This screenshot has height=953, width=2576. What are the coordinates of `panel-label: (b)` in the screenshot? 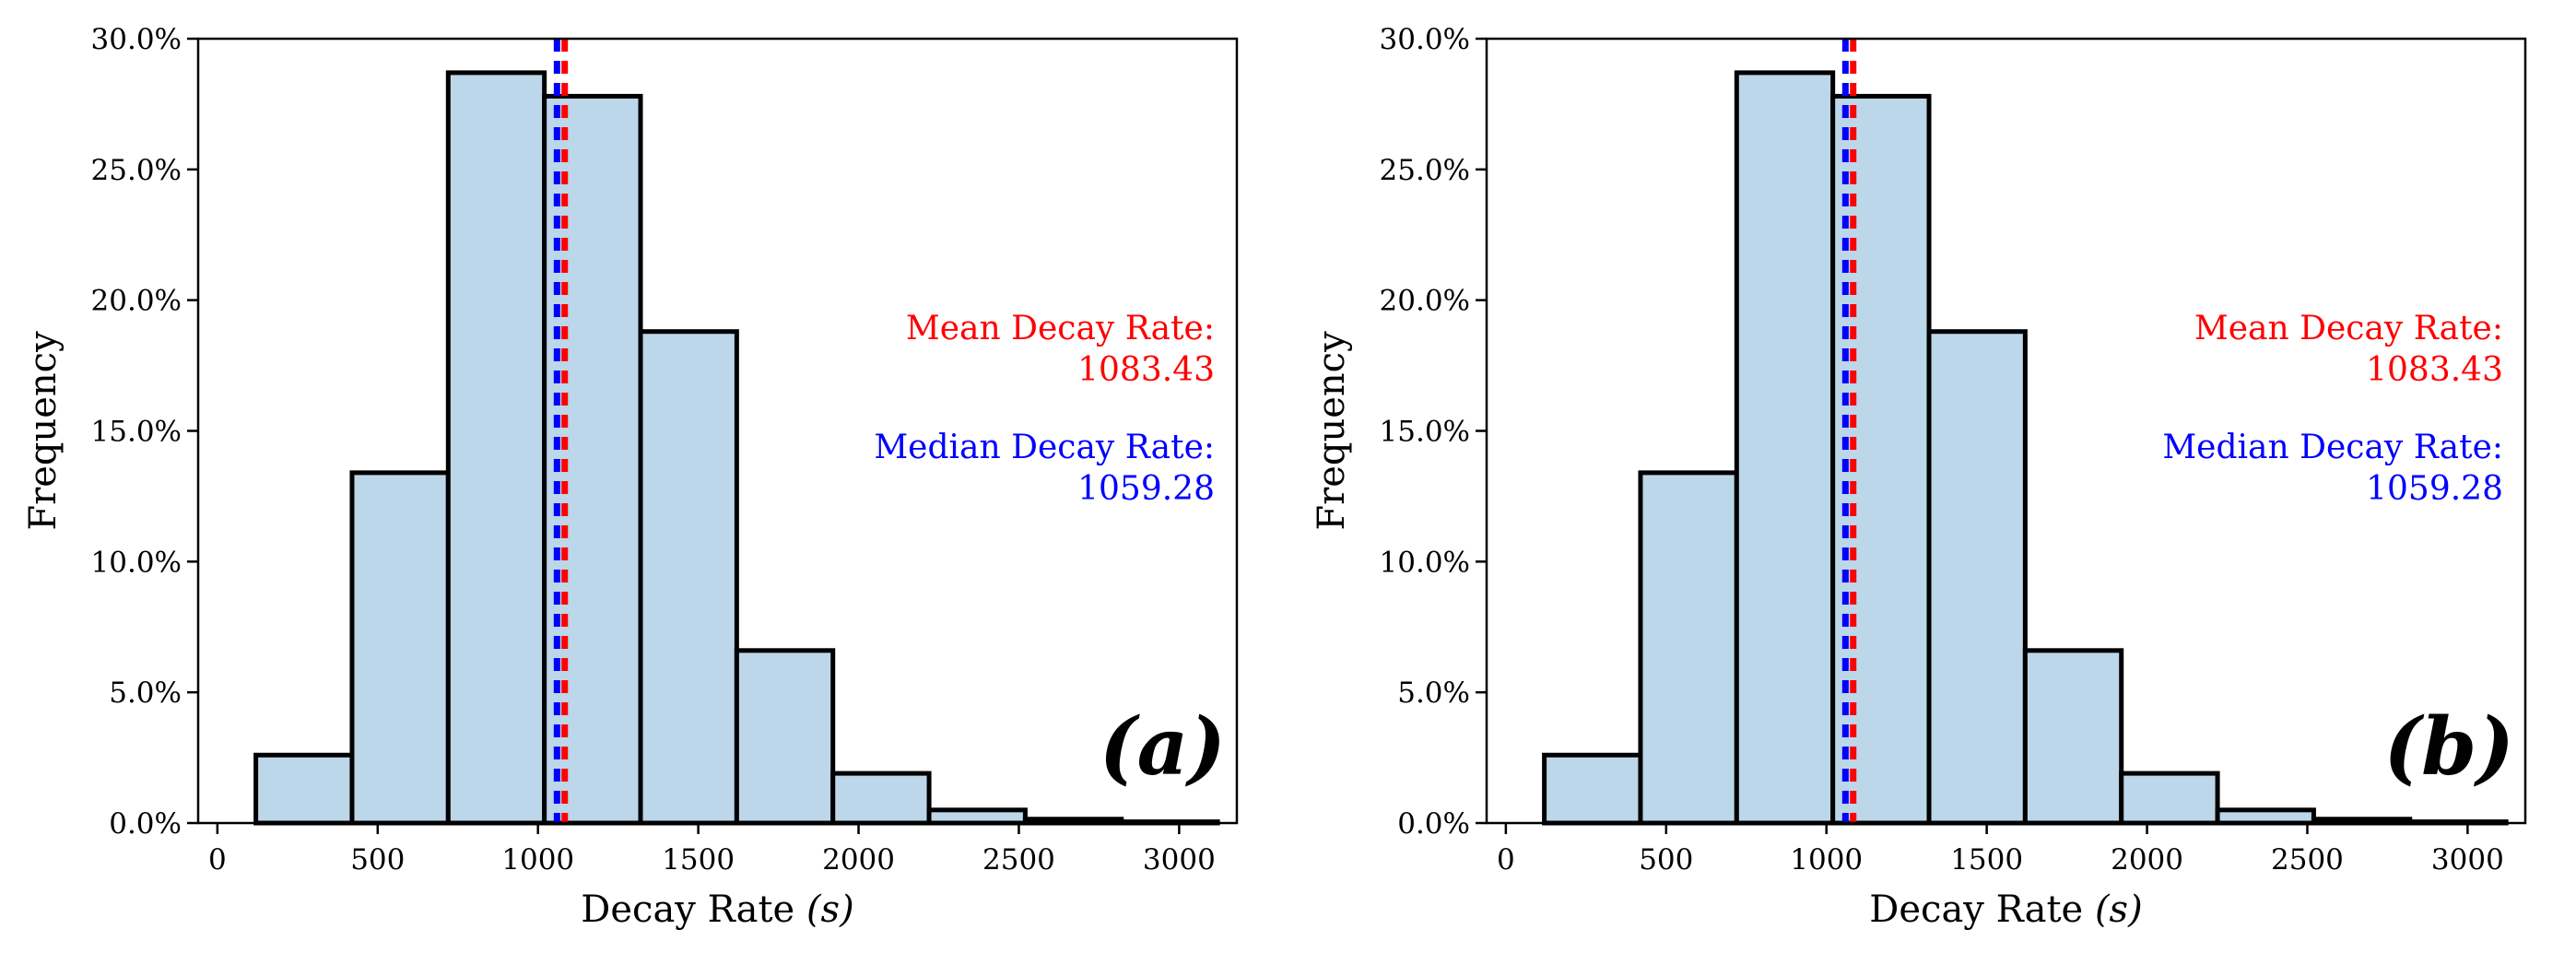 It's located at (2449, 747).